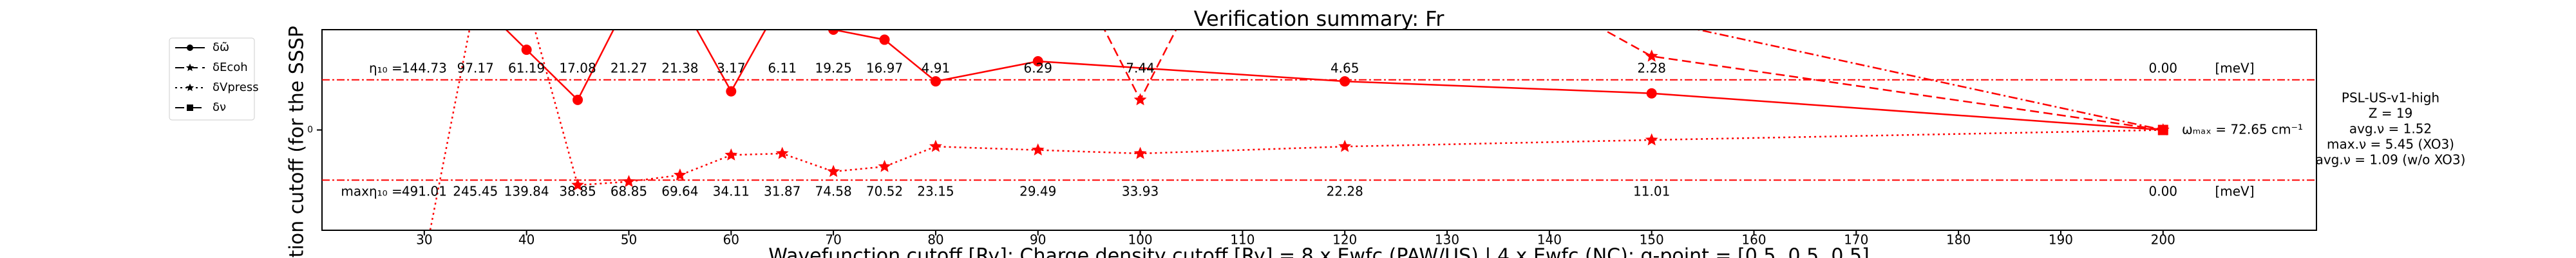 This screenshot has height=258, width=2576. What do you see at coordinates (577, 192) in the screenshot?
I see `row-value: 38.85` at bounding box center [577, 192].